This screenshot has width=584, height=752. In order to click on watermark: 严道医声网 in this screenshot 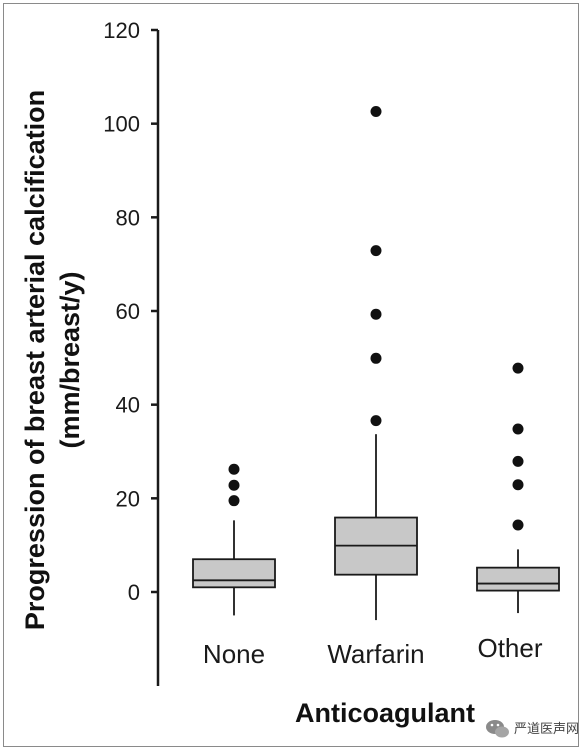, I will do `click(532, 729)`.